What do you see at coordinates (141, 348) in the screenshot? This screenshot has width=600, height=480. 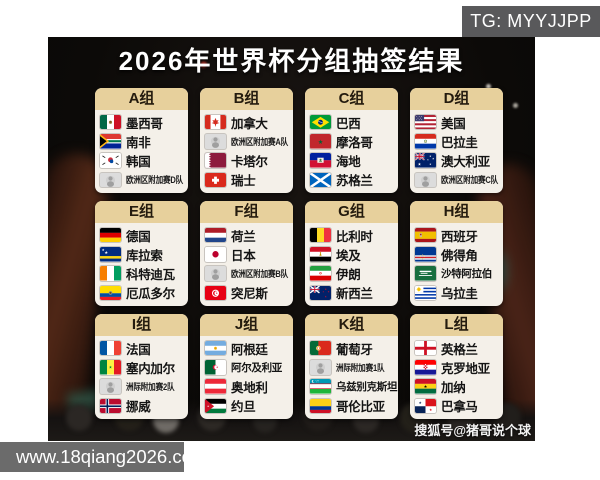 I see `team-row: 法国` at bounding box center [141, 348].